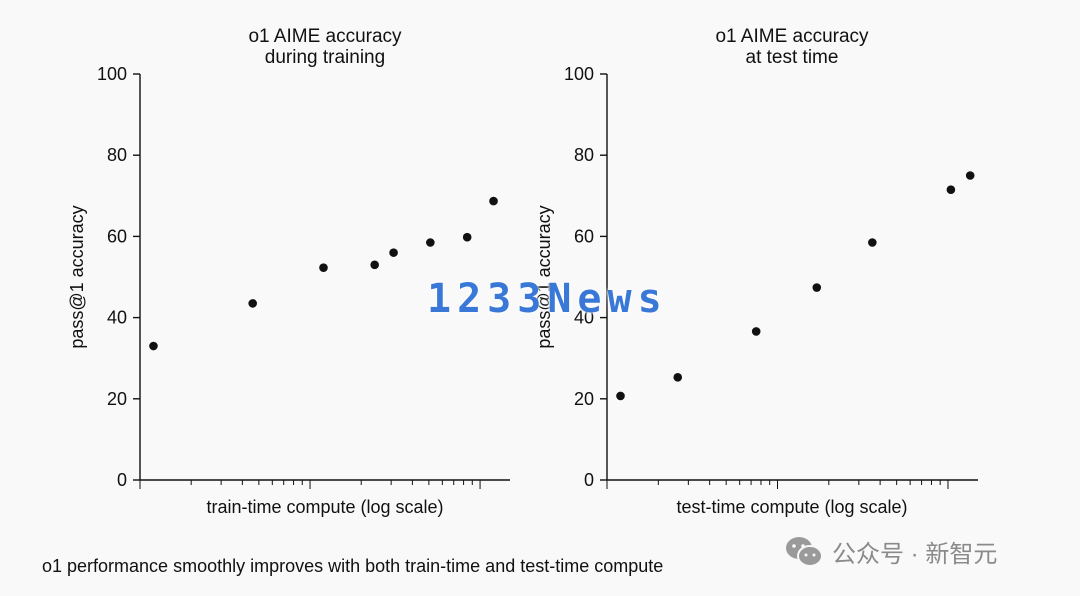 The height and width of the screenshot is (596, 1080). I want to click on watermark-text: 1233News, so click(547, 299).